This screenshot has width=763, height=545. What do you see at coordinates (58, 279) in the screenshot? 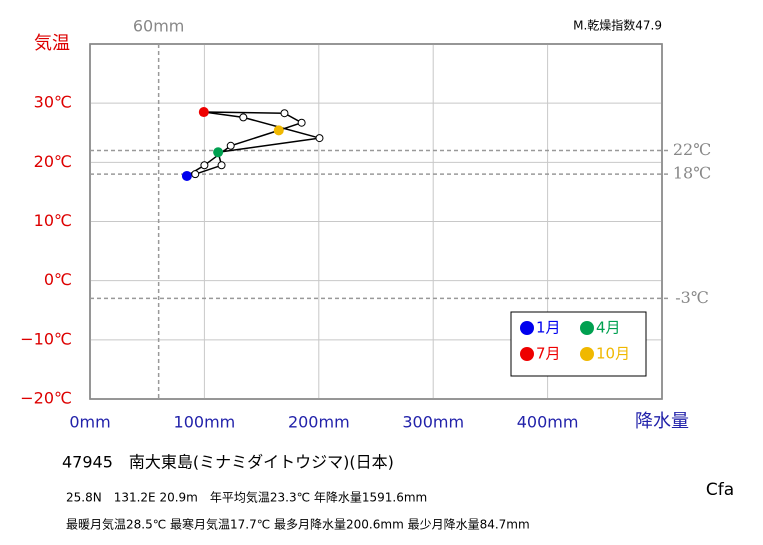
I see `y-tick-label: 0℃` at bounding box center [58, 279].